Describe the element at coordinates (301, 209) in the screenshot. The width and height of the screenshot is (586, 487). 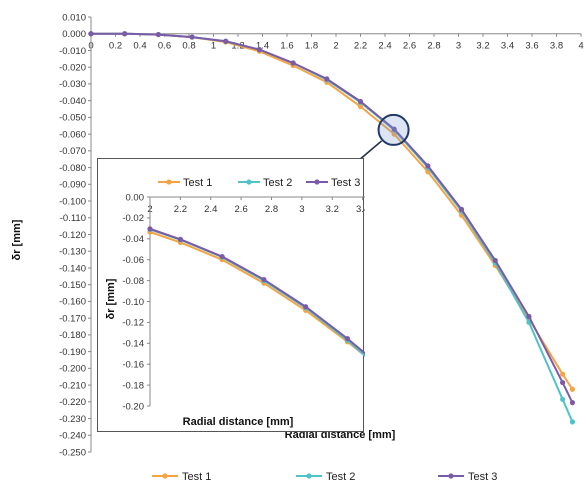
I see `inset-x-tick-label: 3` at that location.